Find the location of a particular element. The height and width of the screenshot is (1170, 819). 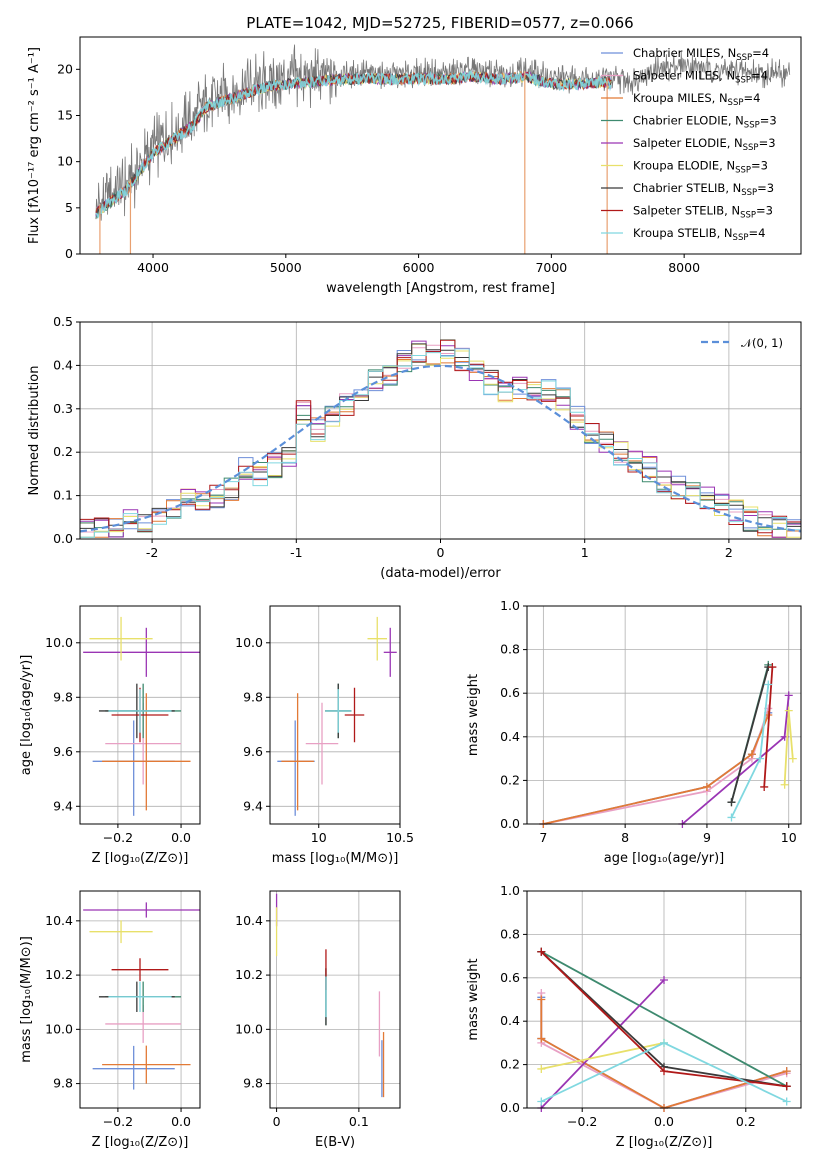

x-tick-label: 1 is located at coordinates (585, 552).